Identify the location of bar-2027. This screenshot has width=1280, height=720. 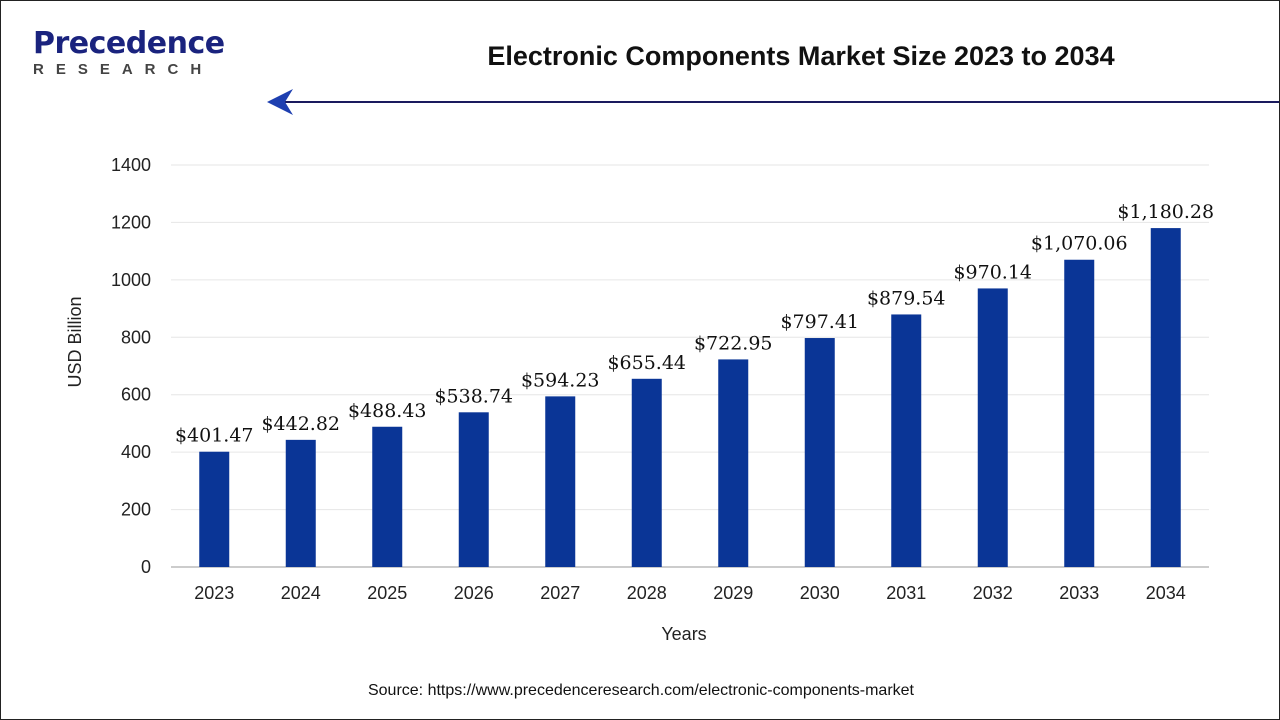
(560, 481).